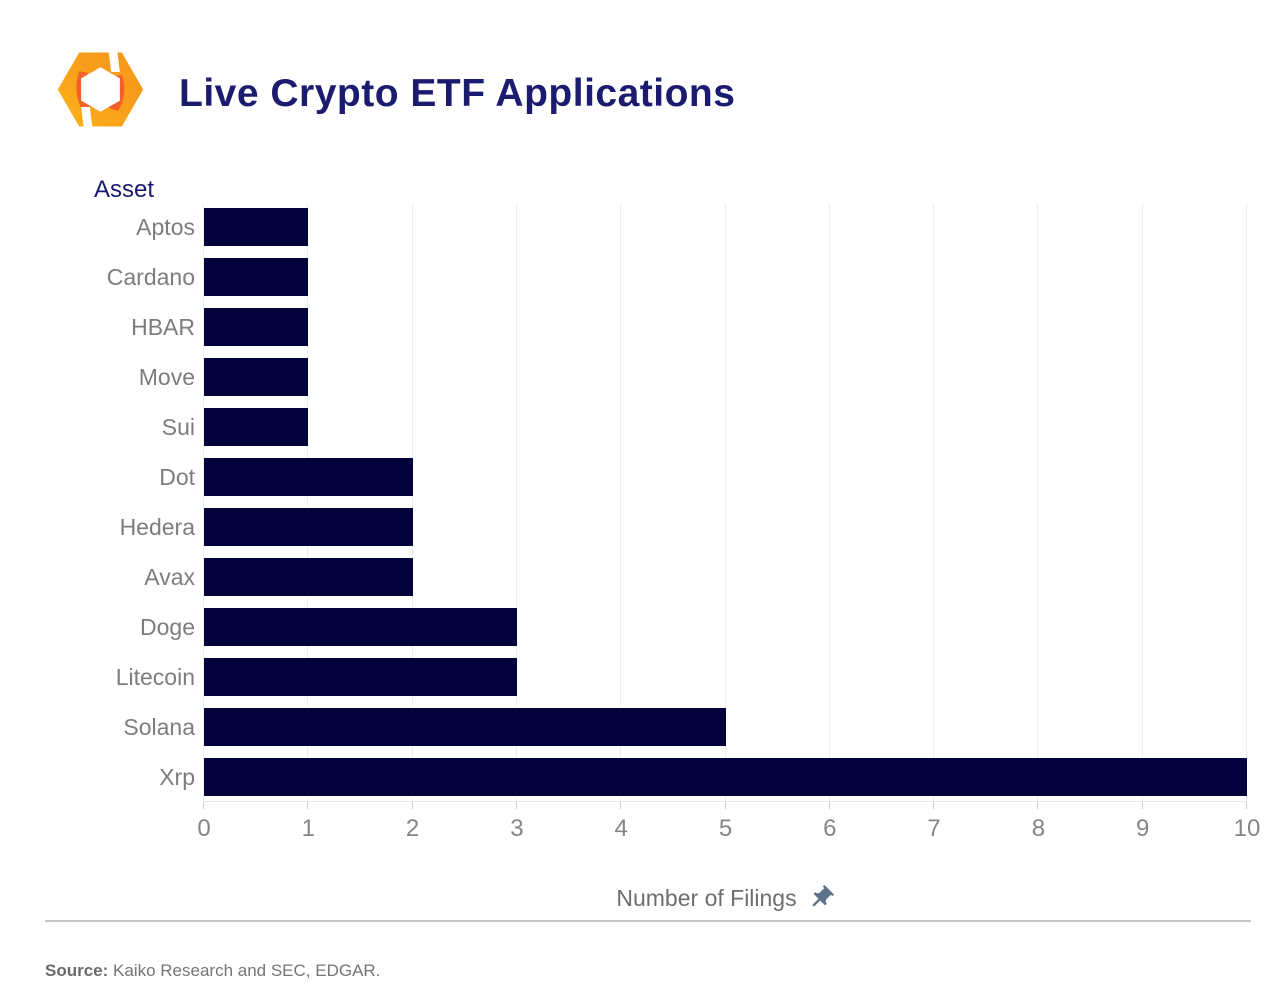  Describe the element at coordinates (256, 327) in the screenshot. I see `bar-hbar` at that location.